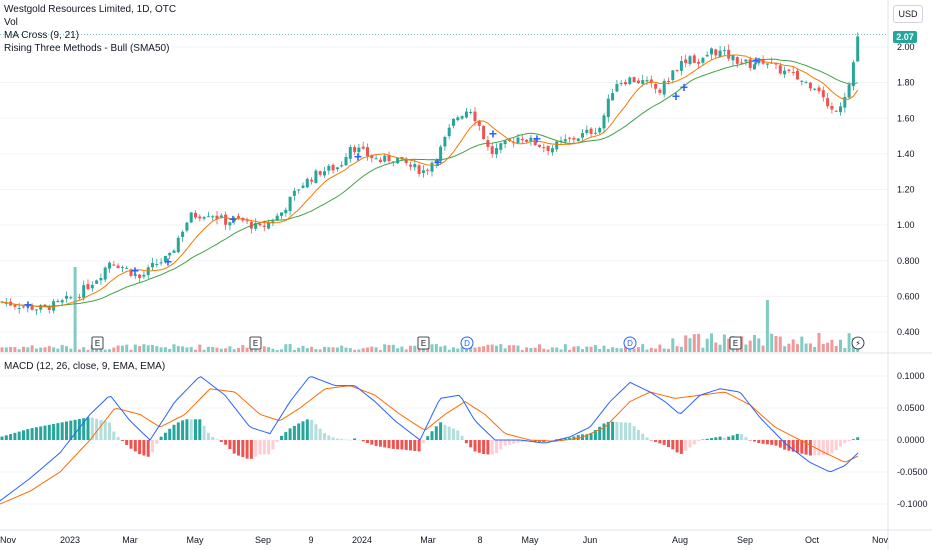 This screenshot has width=932, height=550. What do you see at coordinates (906, 47) in the screenshot?
I see `price-tick-label: 2.00` at bounding box center [906, 47].